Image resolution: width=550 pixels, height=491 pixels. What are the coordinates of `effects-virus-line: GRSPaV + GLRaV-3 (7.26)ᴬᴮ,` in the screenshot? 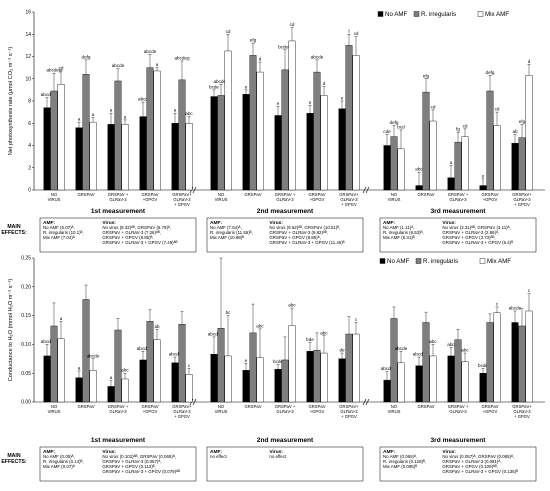 It's located at (131, 232).